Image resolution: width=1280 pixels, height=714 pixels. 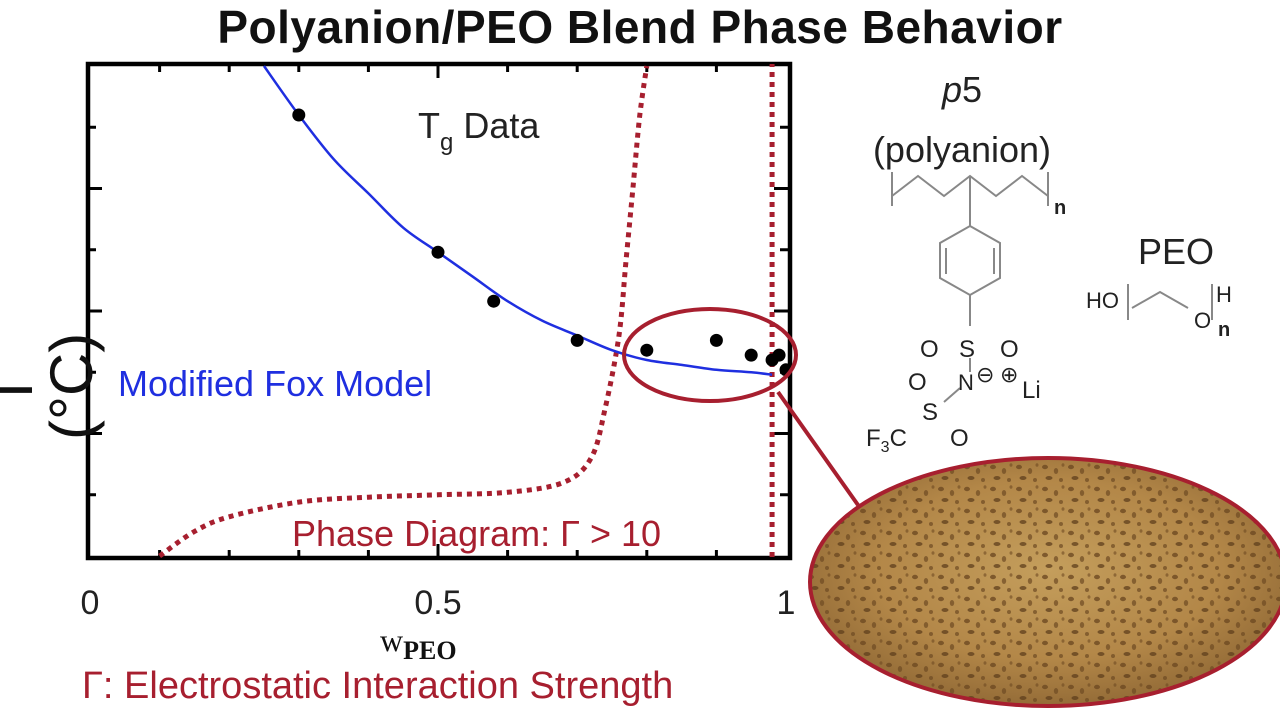 What do you see at coordinates (476, 533) in the screenshot?
I see `phase-diagram-label: Phase Diagram: Γ > 10` at bounding box center [476, 533].